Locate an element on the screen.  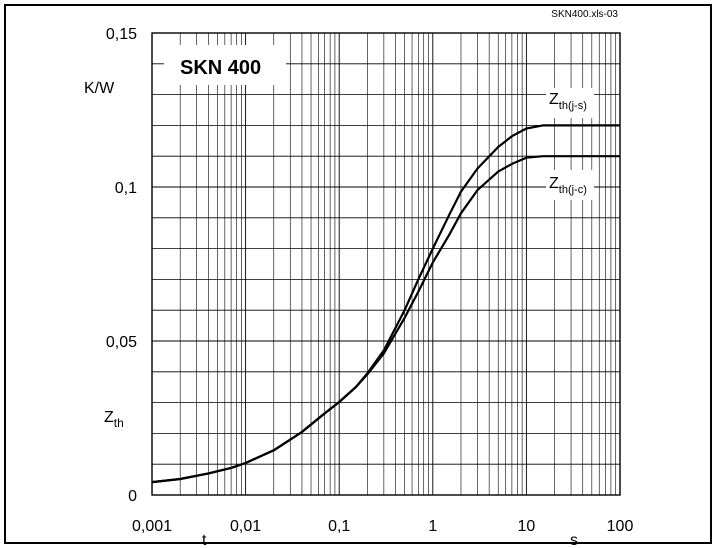
y-unit-label: K/W is located at coordinates (99, 88).